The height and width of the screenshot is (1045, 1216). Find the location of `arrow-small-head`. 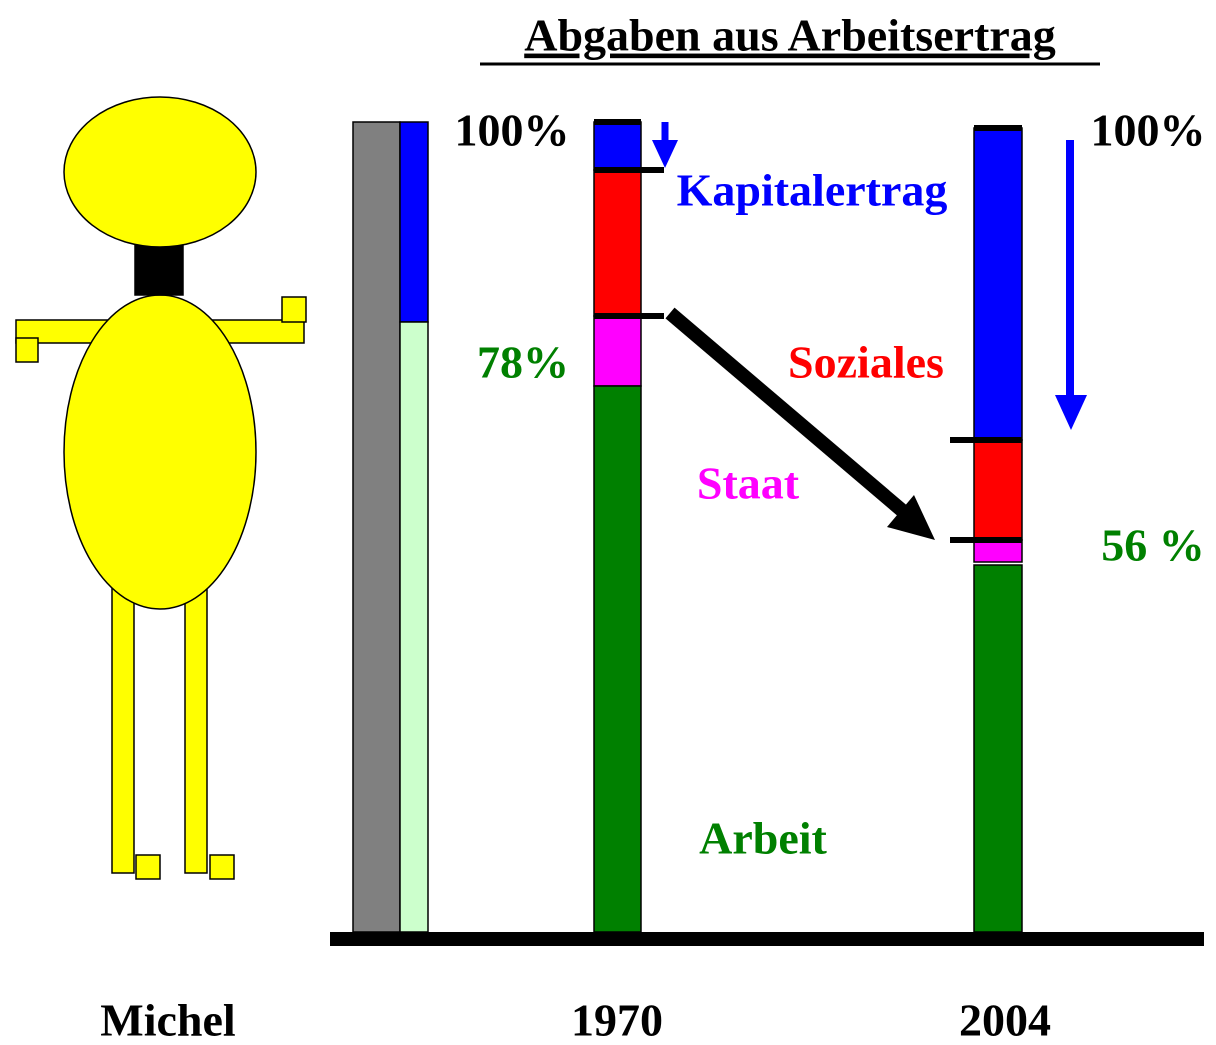

arrow-small-head is located at coordinates (665, 154).